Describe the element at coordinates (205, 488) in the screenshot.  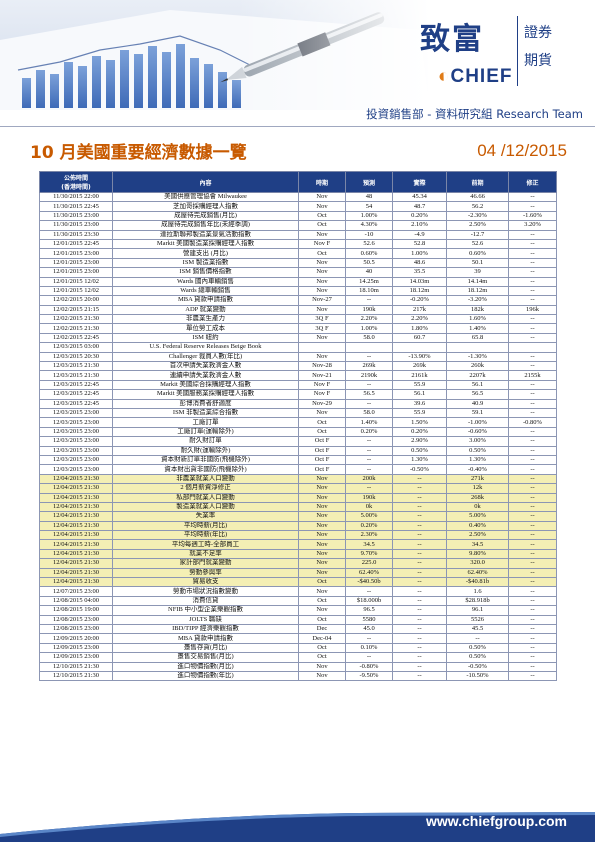
I see `cell-item: 2 個月薪資淨修正` at that location.